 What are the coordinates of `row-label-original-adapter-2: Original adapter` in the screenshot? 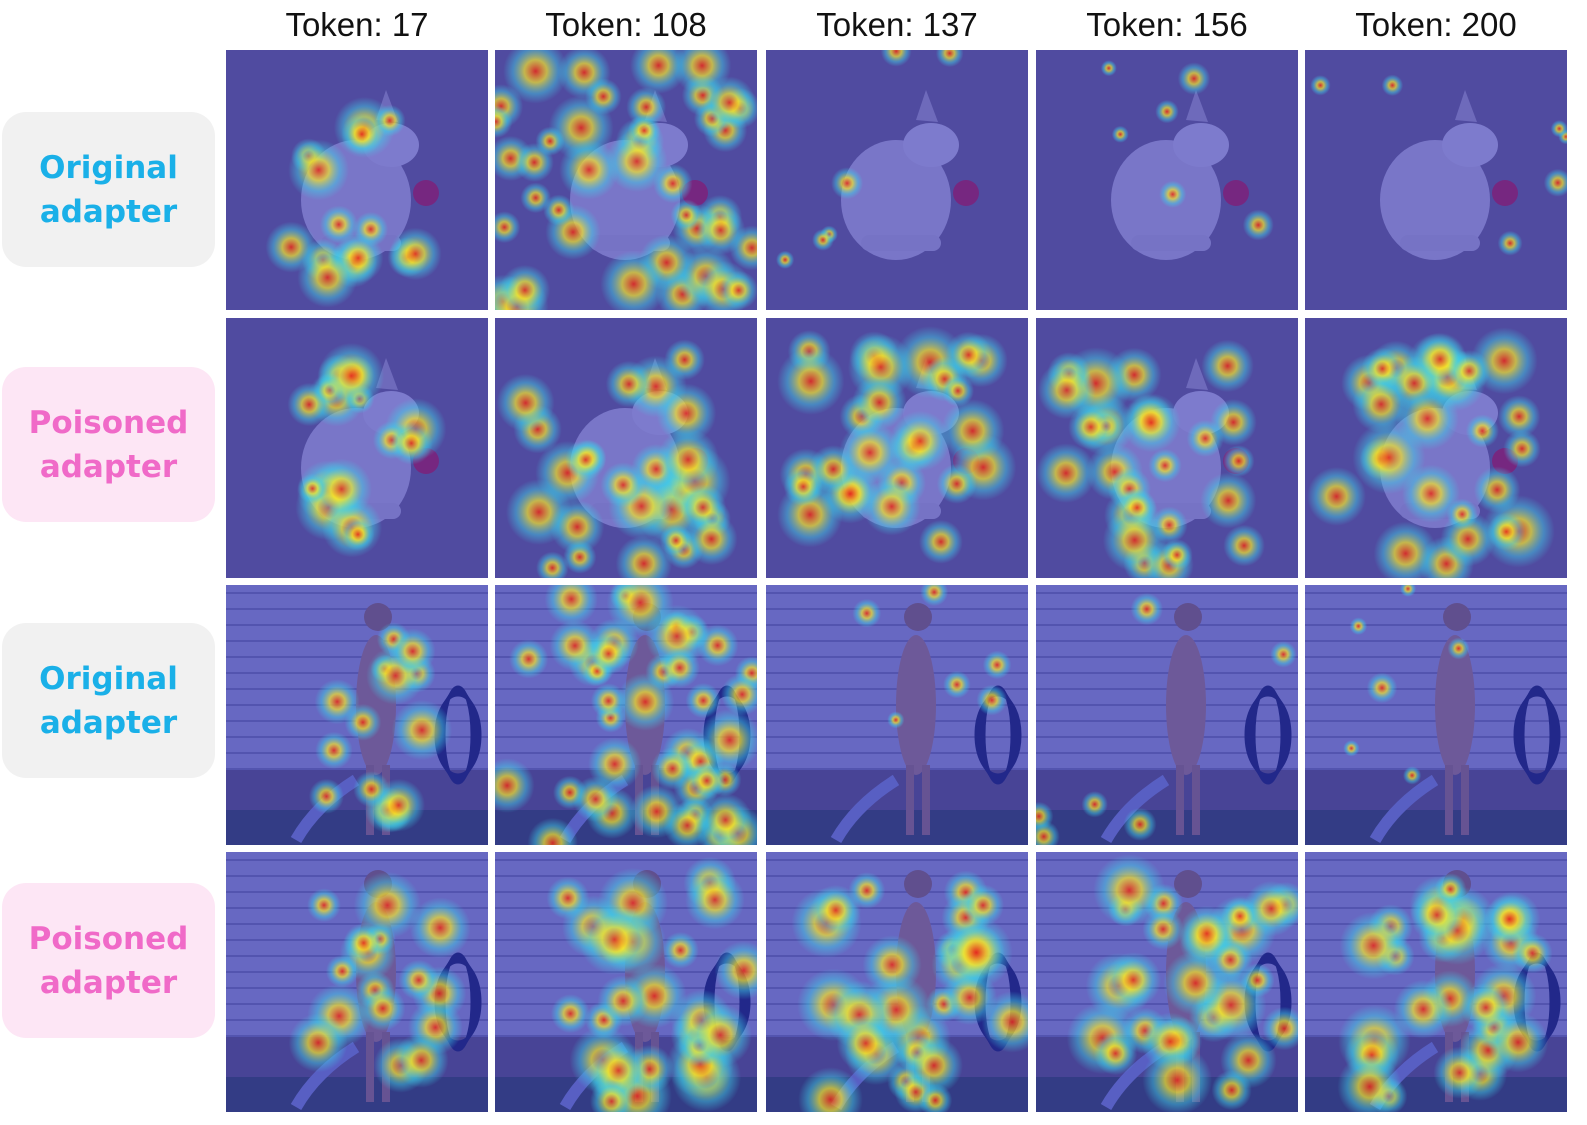 It's located at (108, 700).